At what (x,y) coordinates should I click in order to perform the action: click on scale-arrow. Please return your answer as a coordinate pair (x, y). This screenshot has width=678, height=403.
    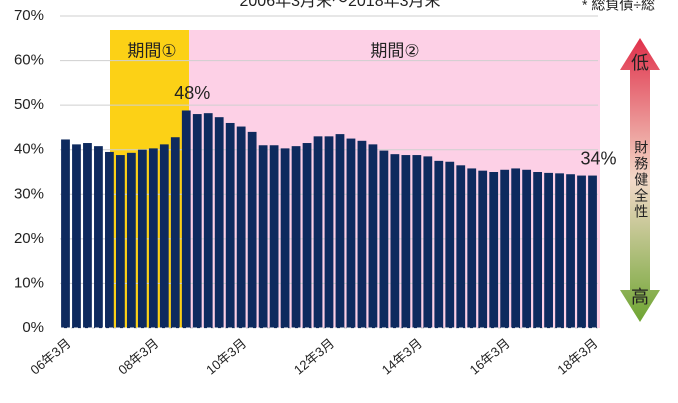
    Looking at the image, I should click on (640, 180).